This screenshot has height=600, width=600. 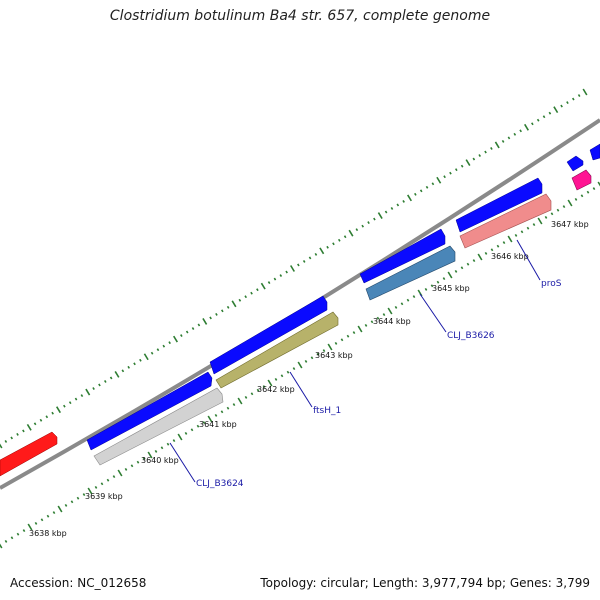 I want to click on gene-grey, so click(x=158, y=426).